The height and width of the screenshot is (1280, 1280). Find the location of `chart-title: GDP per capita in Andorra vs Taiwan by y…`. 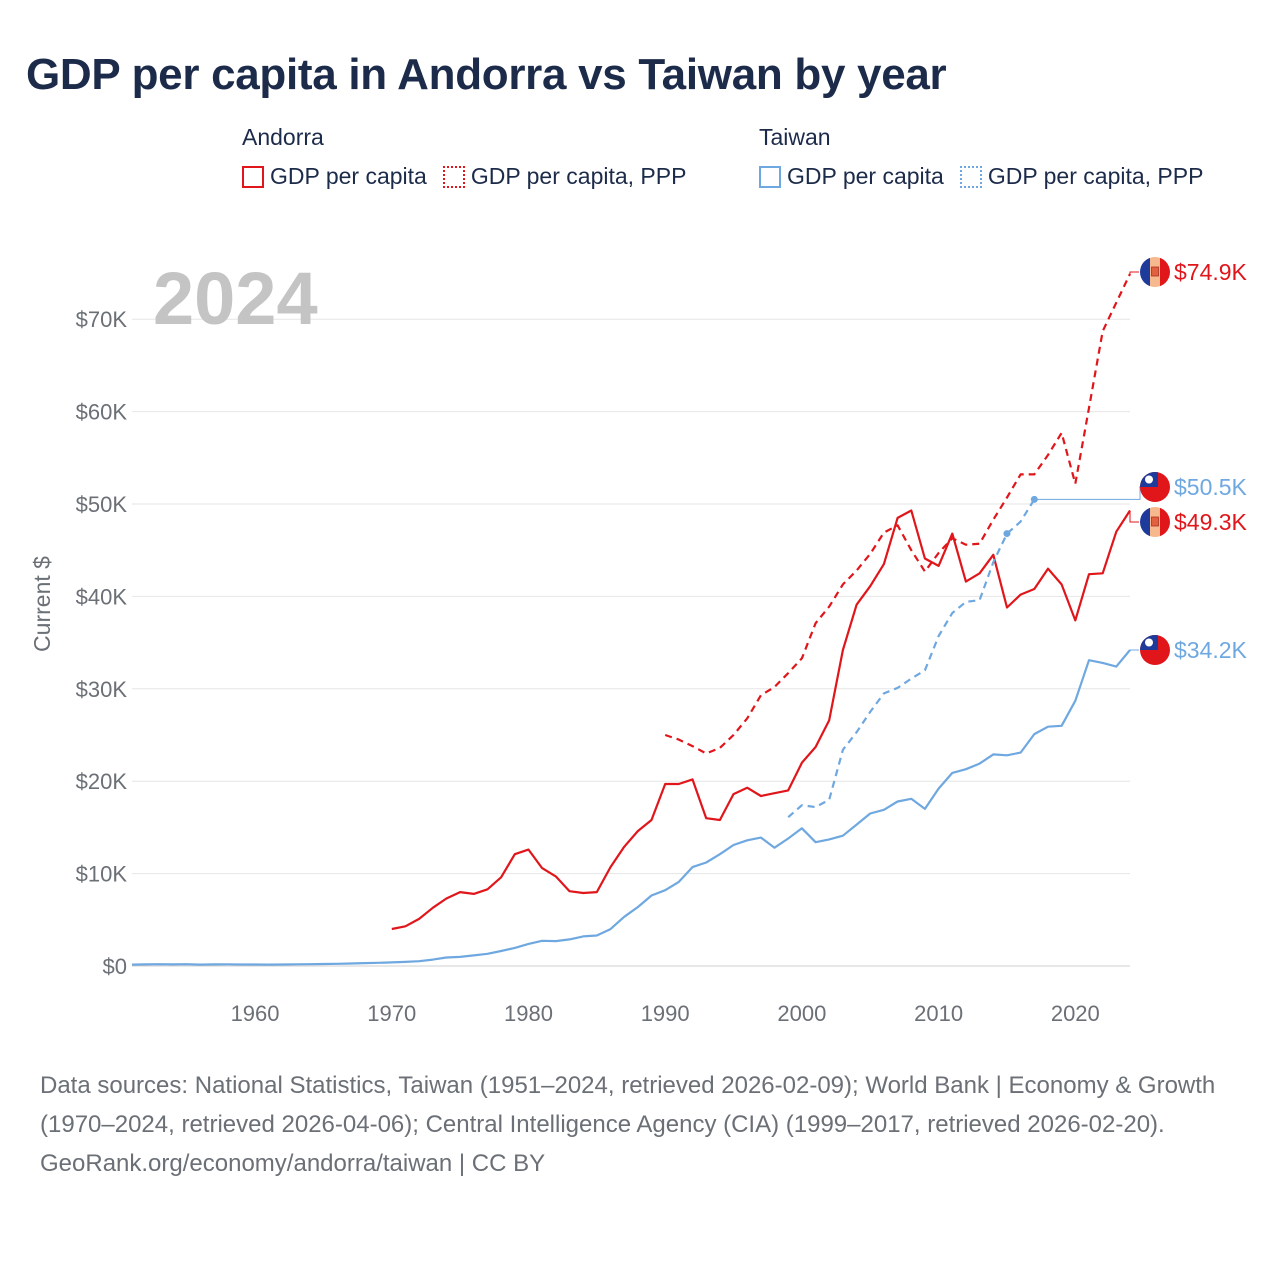

chart-title: GDP per capita in Andorra vs Taiwan by y… is located at coordinates (486, 74).